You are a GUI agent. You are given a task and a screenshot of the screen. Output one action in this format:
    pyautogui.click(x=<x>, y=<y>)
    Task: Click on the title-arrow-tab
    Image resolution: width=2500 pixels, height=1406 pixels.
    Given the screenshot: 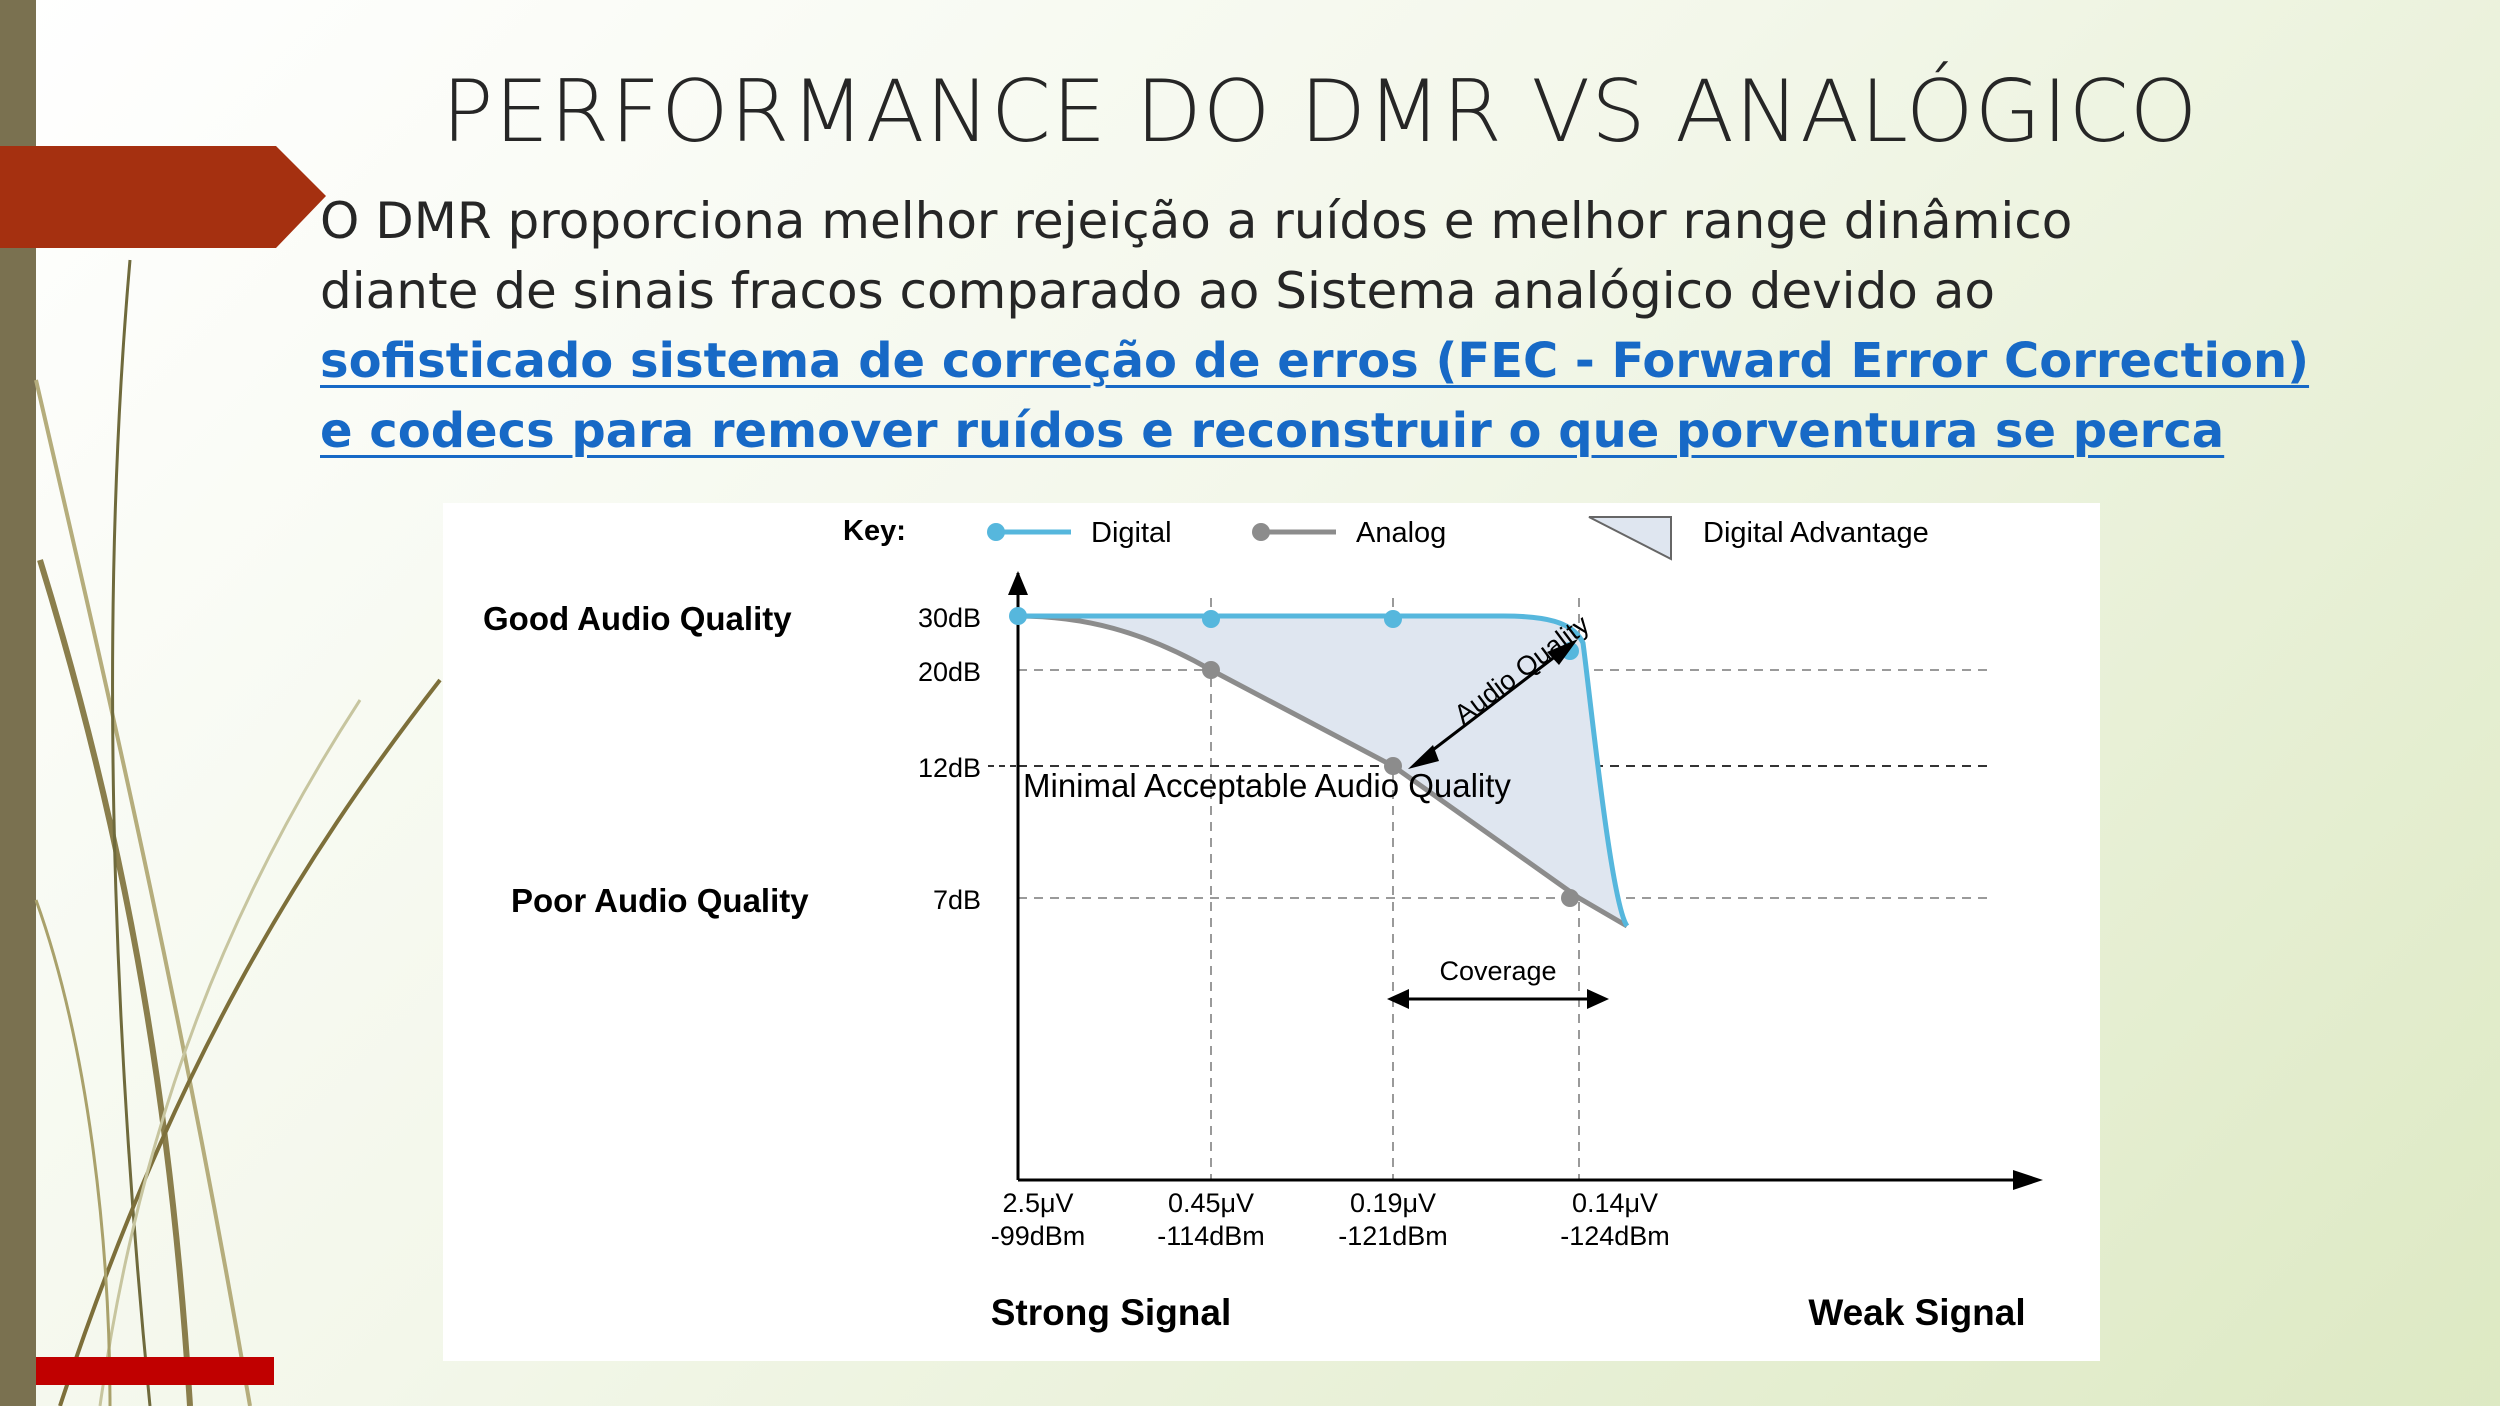 What is the action you would take?
    pyautogui.click(x=163, y=197)
    